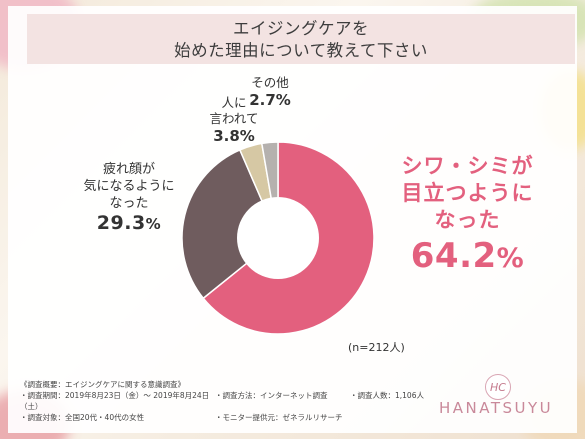 The height and width of the screenshot is (439, 585). I want to click on survey-method: ・調査方法：インターネット調査, so click(271, 395).